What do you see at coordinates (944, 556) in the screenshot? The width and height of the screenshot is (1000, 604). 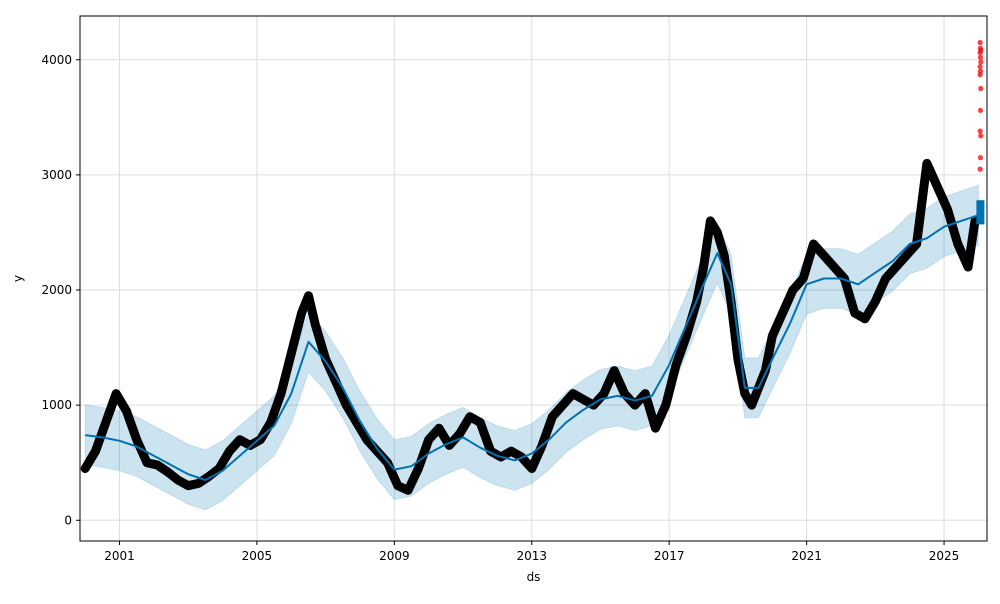 I see `x-tick-label: 2025` at bounding box center [944, 556].